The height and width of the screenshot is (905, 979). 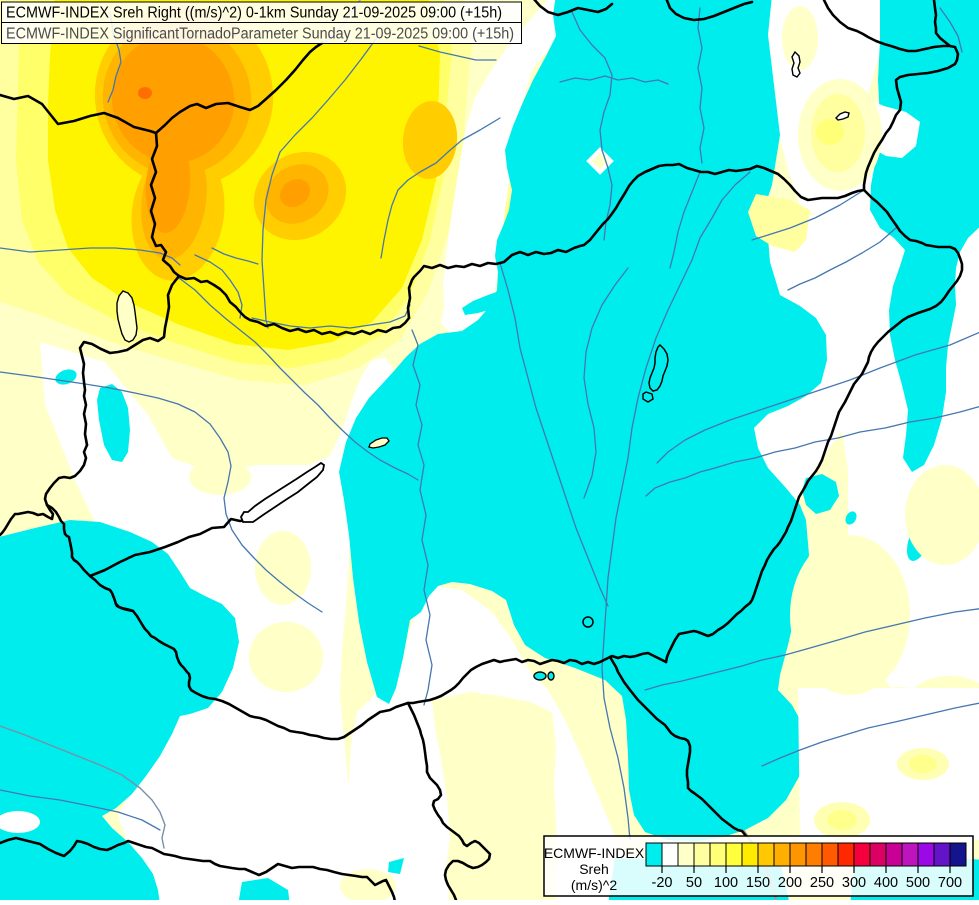 What do you see at coordinates (594, 853) in the screenshot?
I see `svg-text: ECMWF-INDEX` at bounding box center [594, 853].